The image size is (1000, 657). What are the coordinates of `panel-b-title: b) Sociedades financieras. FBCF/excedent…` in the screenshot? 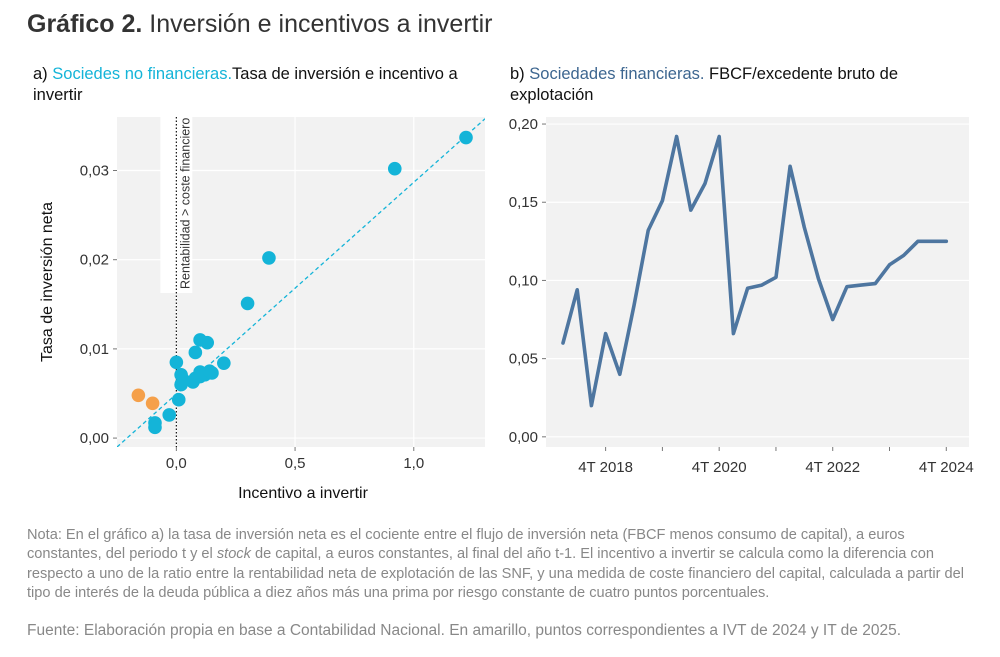 It's located at (704, 84).